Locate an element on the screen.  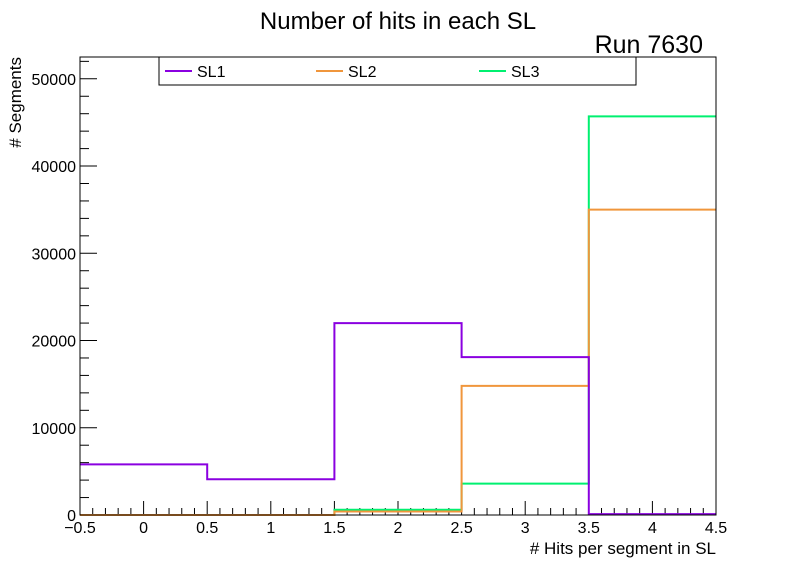
run-label: Run 7630 is located at coordinates (649, 45).